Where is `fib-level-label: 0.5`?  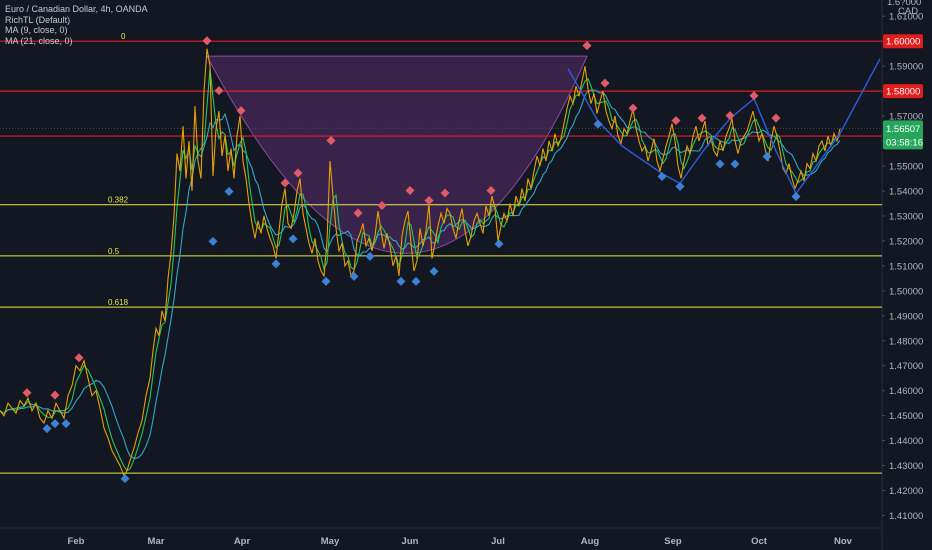 fib-level-label: 0.5 is located at coordinates (114, 251).